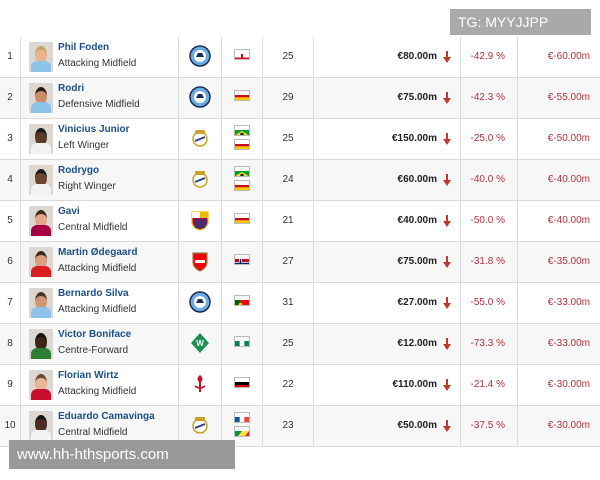 This screenshot has height=480, width=600. I want to click on player-name-link: Victor Boniface, so click(95, 334).